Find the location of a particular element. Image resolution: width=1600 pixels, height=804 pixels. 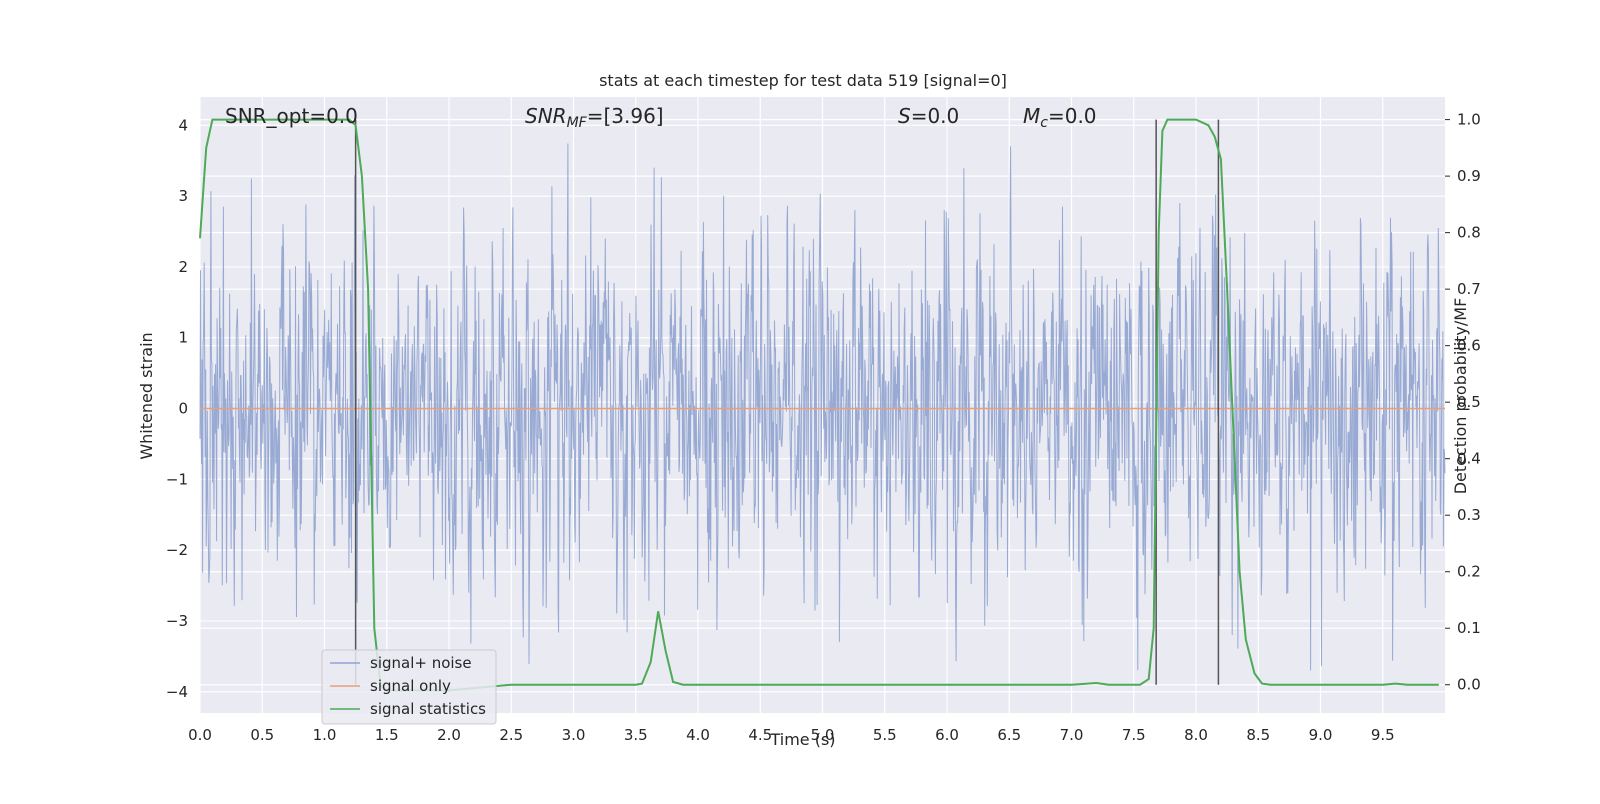

legend-label-signal-only: signal only is located at coordinates (410, 686).